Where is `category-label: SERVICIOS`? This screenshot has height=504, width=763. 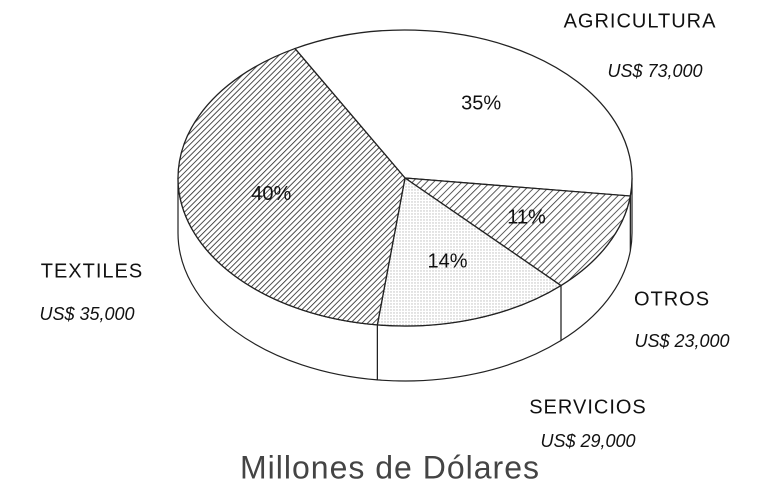 category-label: SERVICIOS is located at coordinates (588, 407).